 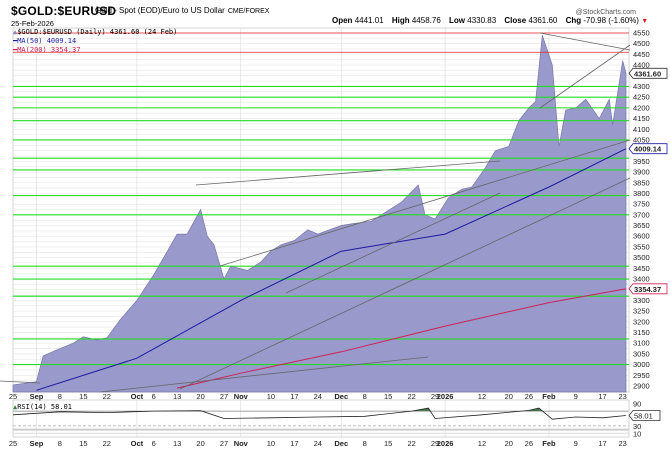 I want to click on rsi-tick-label: 10, so click(x=637, y=433).